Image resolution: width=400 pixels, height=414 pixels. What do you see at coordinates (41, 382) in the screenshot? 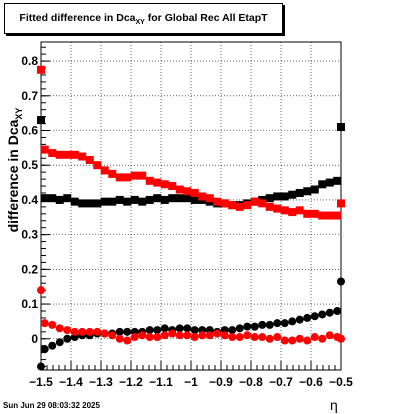
I see `x-tick-label: −1.5` at bounding box center [41, 382].